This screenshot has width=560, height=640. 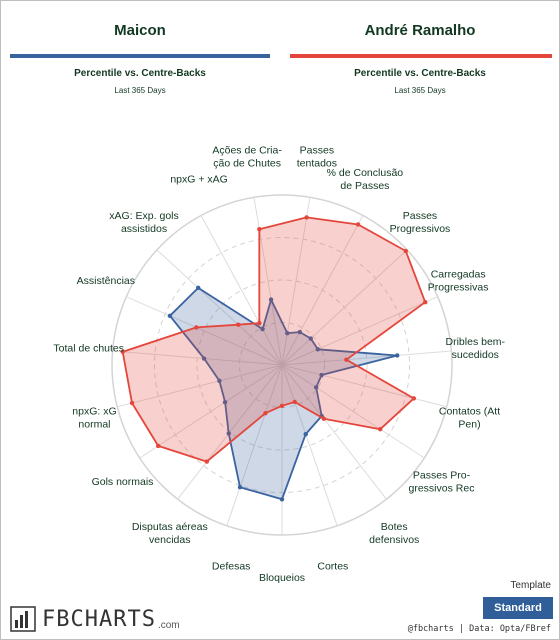 I want to click on metric-label-18: xAG: Exp. gols assistidos, so click(x=143, y=222).